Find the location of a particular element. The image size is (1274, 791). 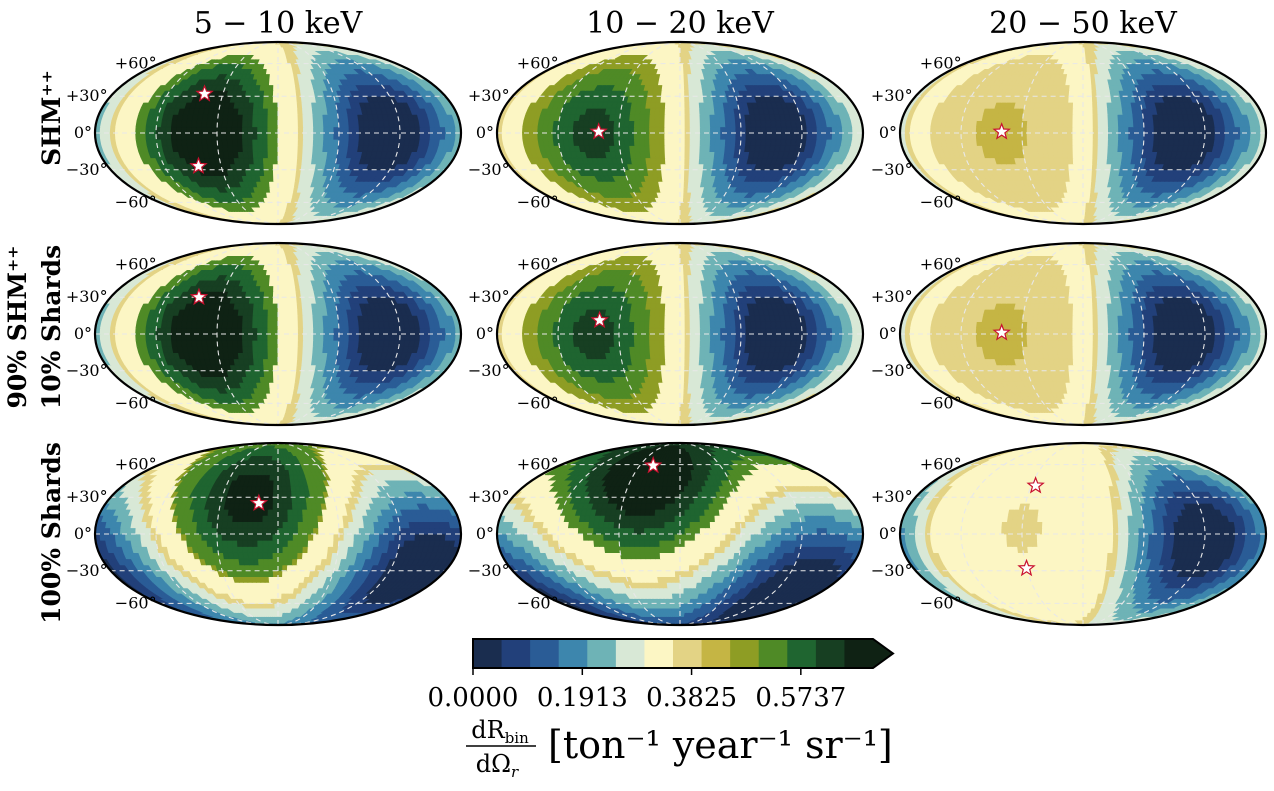

colorbar-tick-label: 0.1913 is located at coordinates (582, 698).